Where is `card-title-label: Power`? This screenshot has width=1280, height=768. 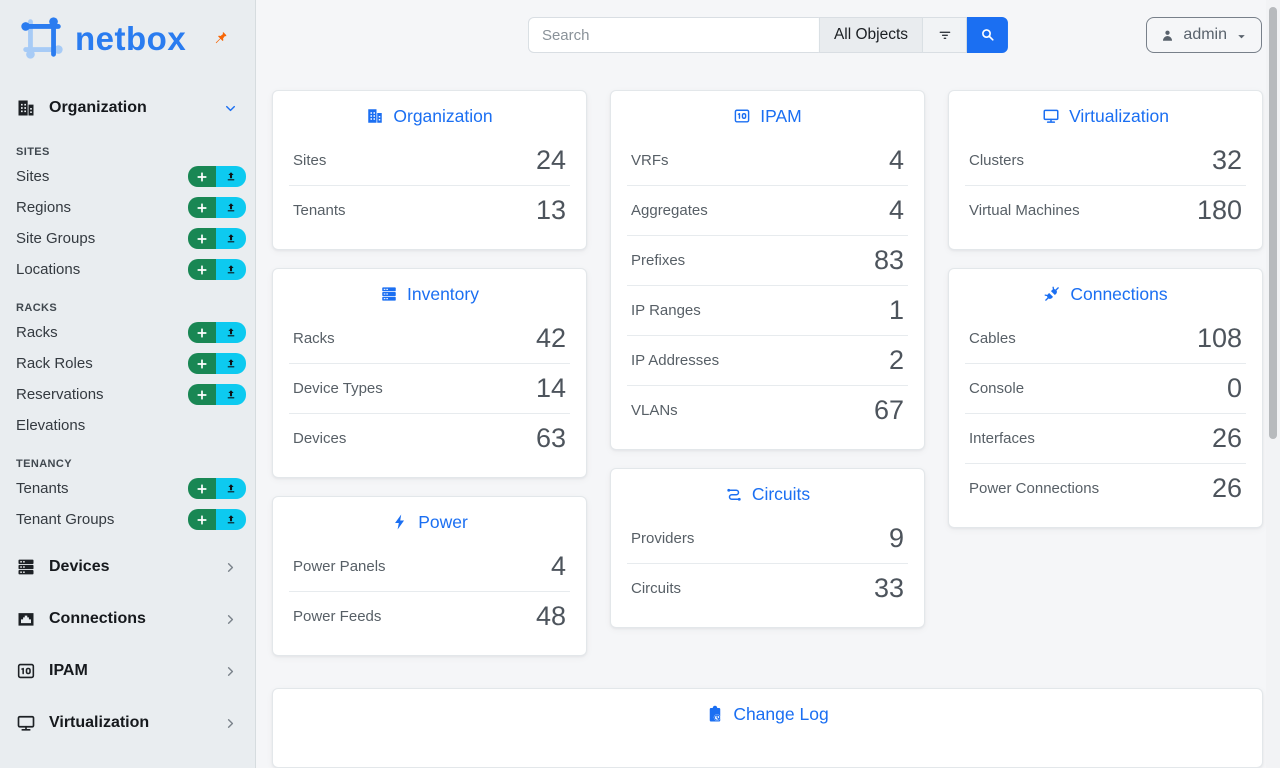 card-title-label: Power is located at coordinates (443, 521).